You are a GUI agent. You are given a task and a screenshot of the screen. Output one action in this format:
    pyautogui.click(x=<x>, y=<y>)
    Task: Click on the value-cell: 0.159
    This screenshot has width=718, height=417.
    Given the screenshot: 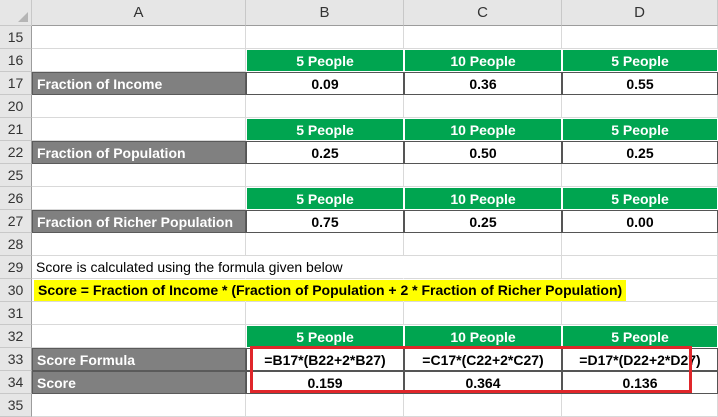 What is the action you would take?
    pyautogui.click(x=325, y=382)
    